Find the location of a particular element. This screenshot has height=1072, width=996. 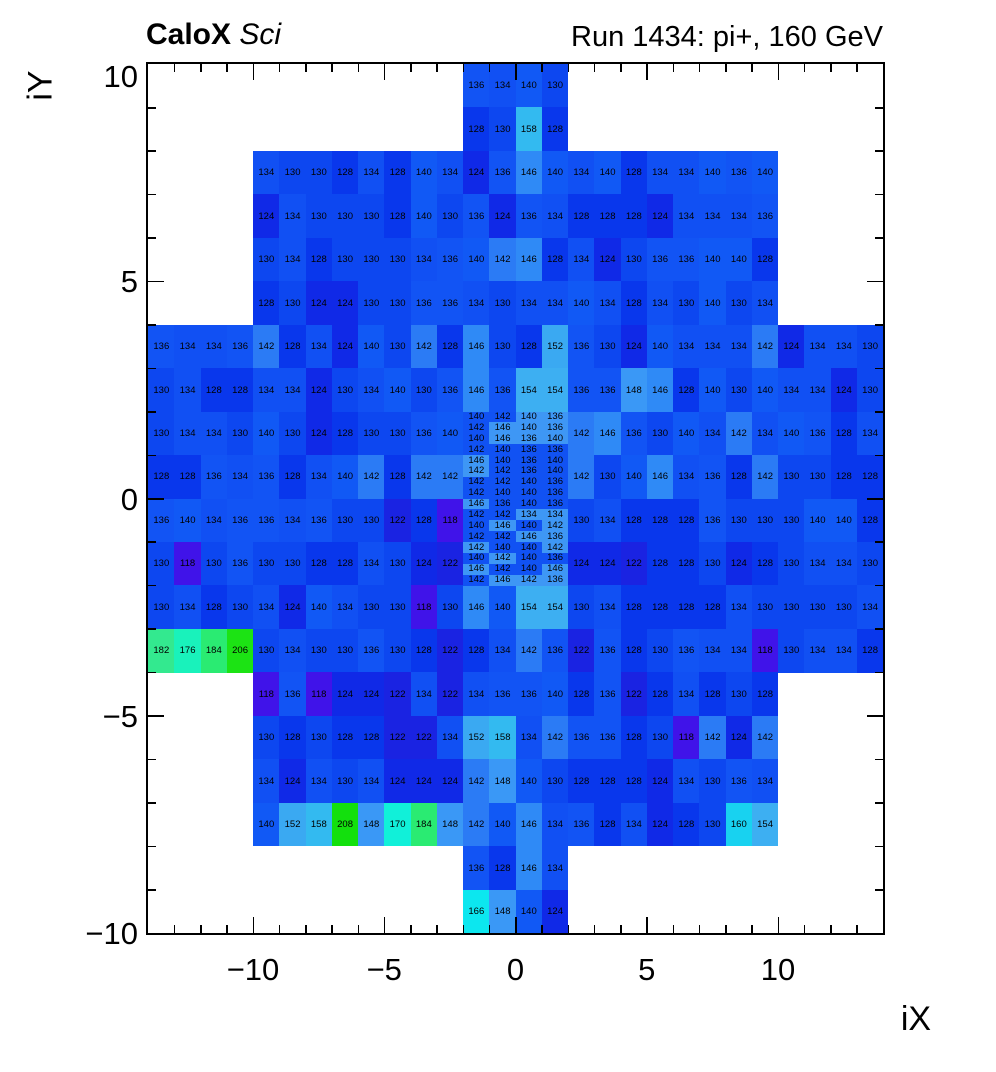

x-tick-label: −10 is located at coordinates (253, 969).